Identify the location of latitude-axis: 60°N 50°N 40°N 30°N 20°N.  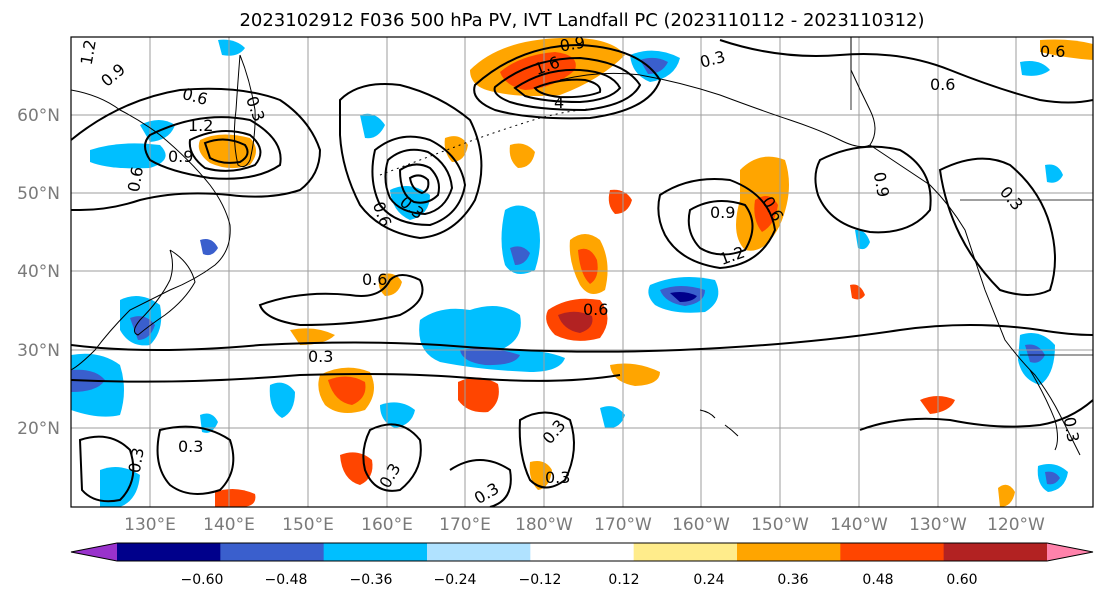
(38, 272).